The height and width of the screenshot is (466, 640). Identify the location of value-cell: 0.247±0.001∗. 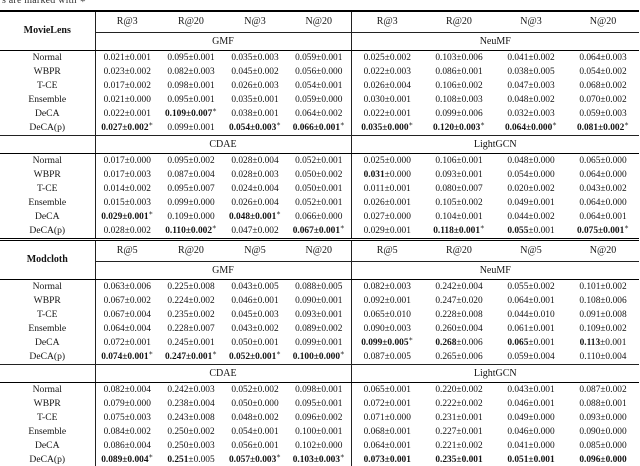
(191, 356).